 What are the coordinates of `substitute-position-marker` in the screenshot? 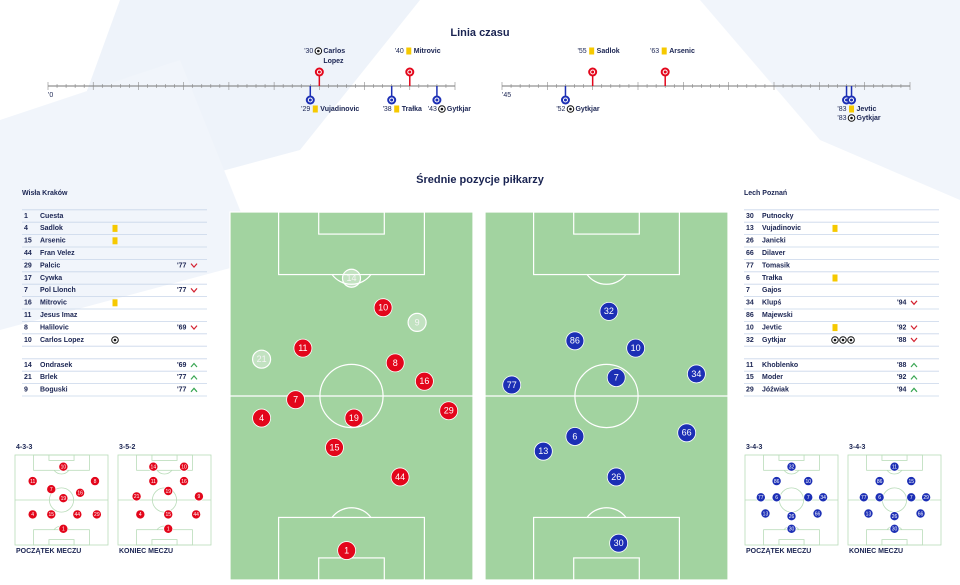 It's located at (351, 278).